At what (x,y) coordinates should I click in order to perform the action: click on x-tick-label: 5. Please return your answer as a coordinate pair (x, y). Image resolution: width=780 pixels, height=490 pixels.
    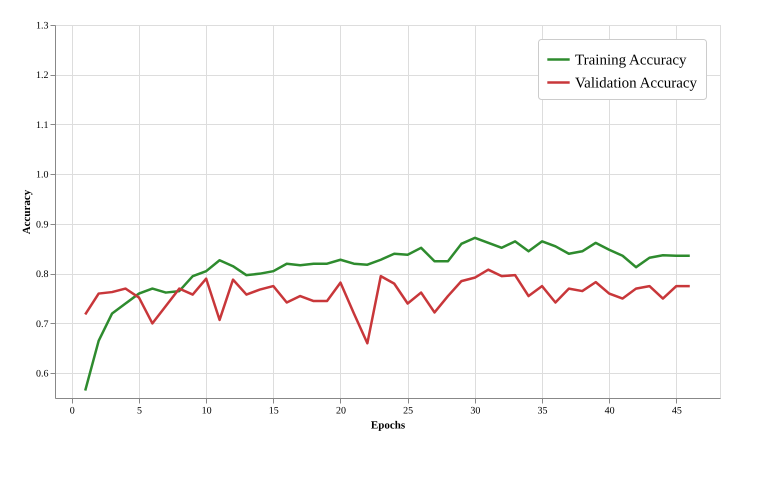
    Looking at the image, I should click on (139, 411).